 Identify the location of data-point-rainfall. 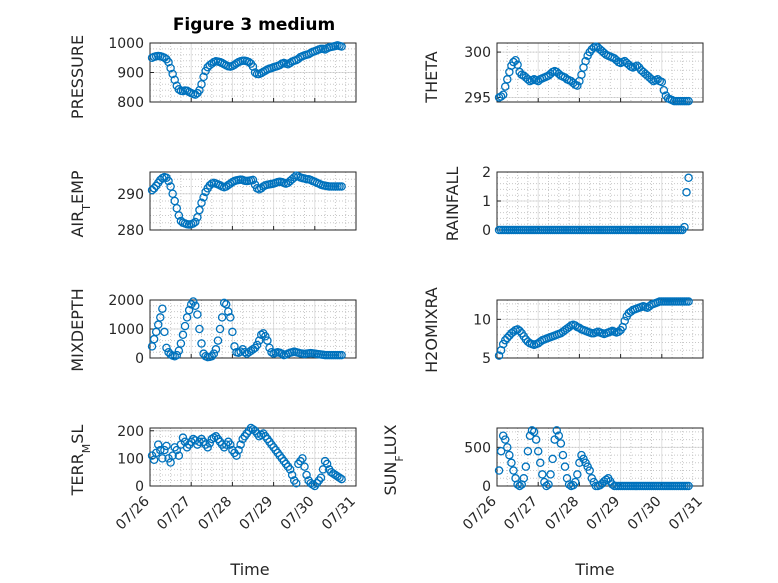
(686, 192).